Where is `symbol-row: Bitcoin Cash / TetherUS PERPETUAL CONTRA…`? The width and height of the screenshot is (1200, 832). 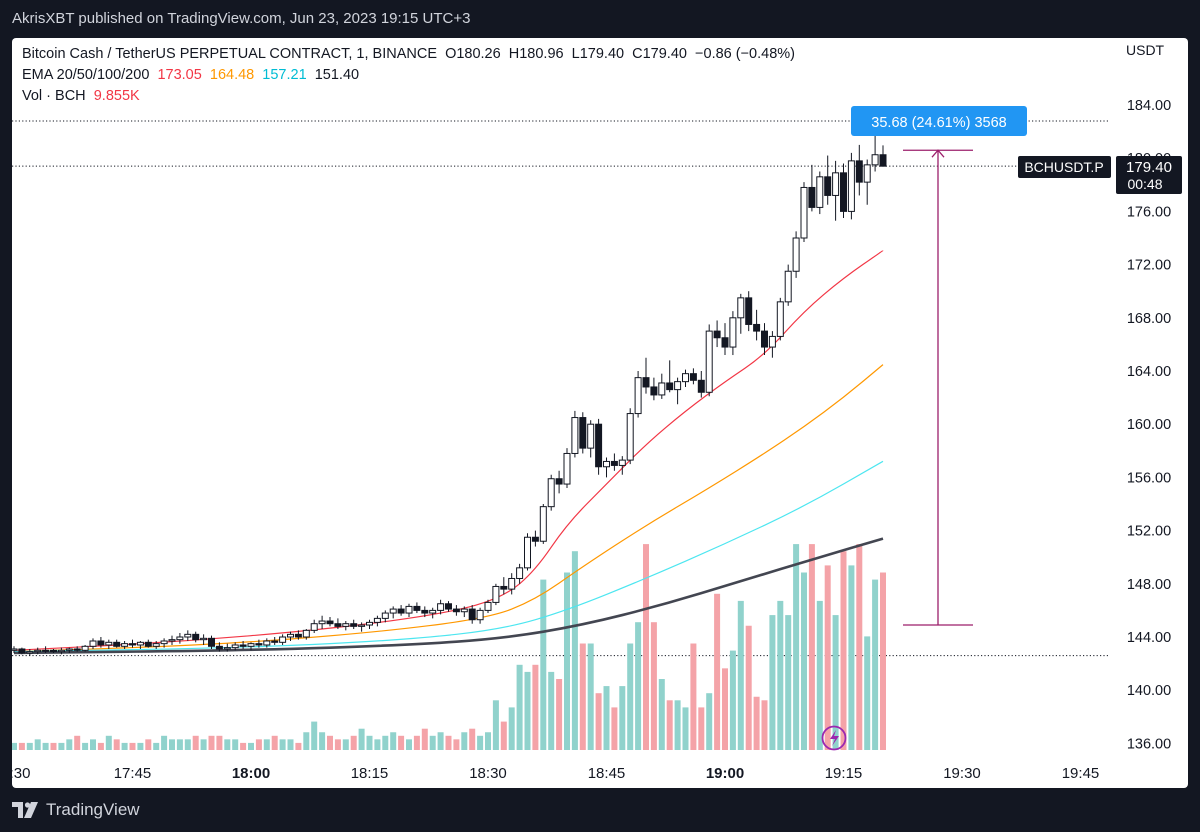 symbol-row: Bitcoin Cash / TetherUS PERPETUAL CONTRA… is located at coordinates (408, 54).